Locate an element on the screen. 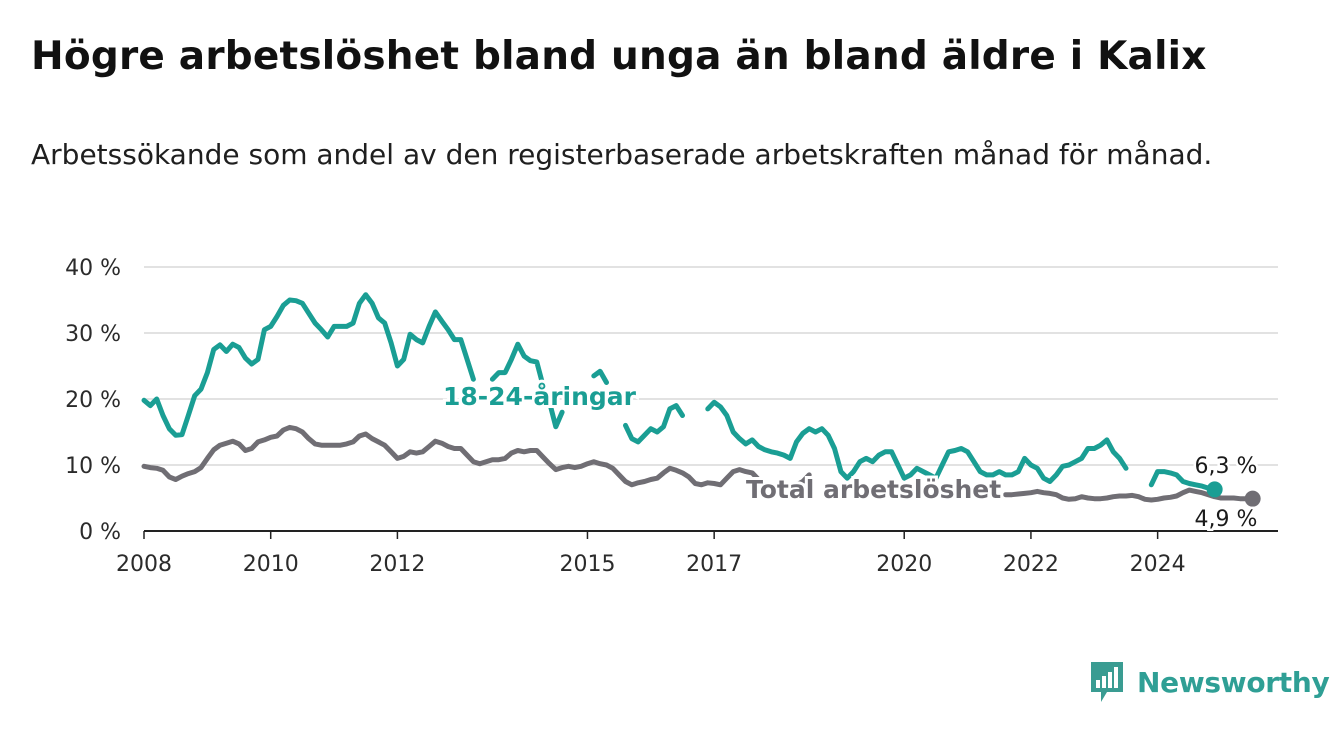 This screenshot has width=1340, height=734. x-tick-label: 2015 is located at coordinates (587, 564).